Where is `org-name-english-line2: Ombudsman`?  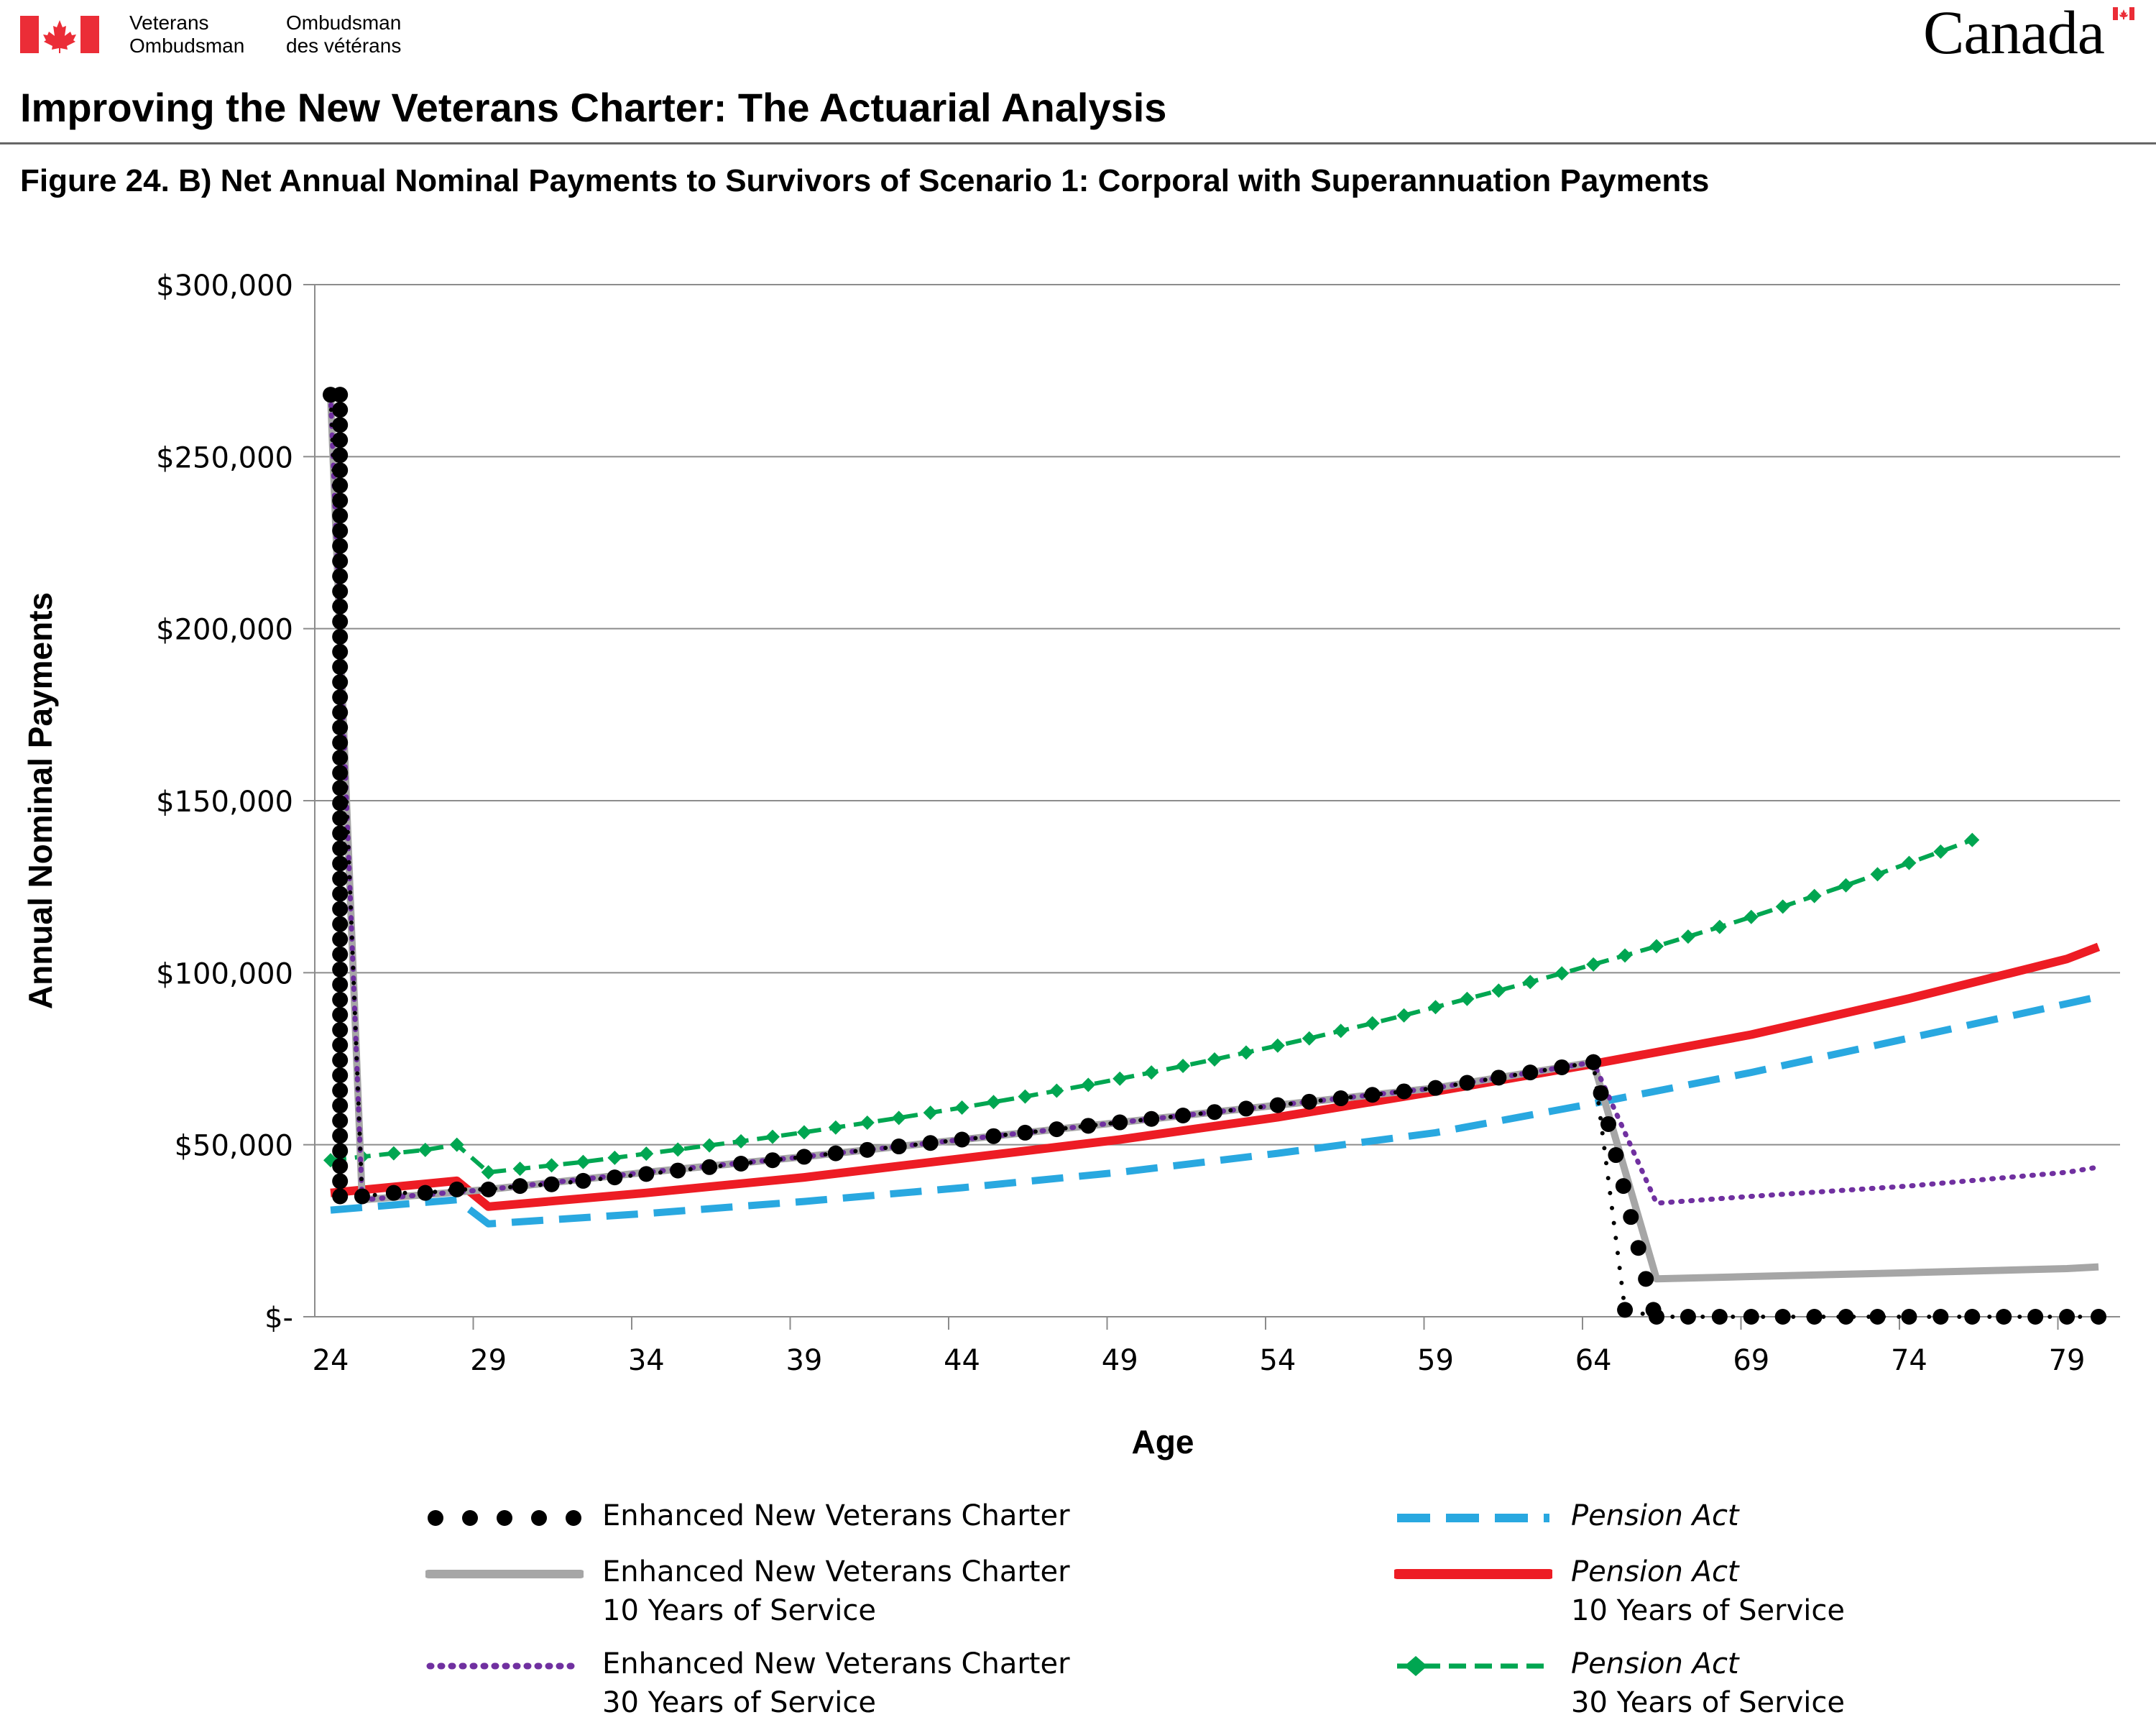 org-name-english-line2: Ombudsman is located at coordinates (187, 45).